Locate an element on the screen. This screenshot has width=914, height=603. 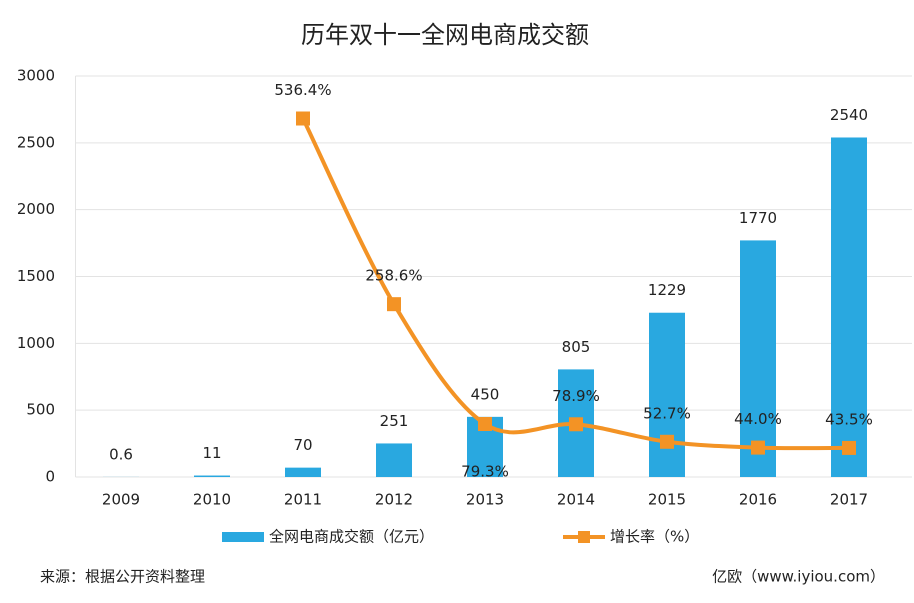
legend-marker is located at coordinates (584, 537).